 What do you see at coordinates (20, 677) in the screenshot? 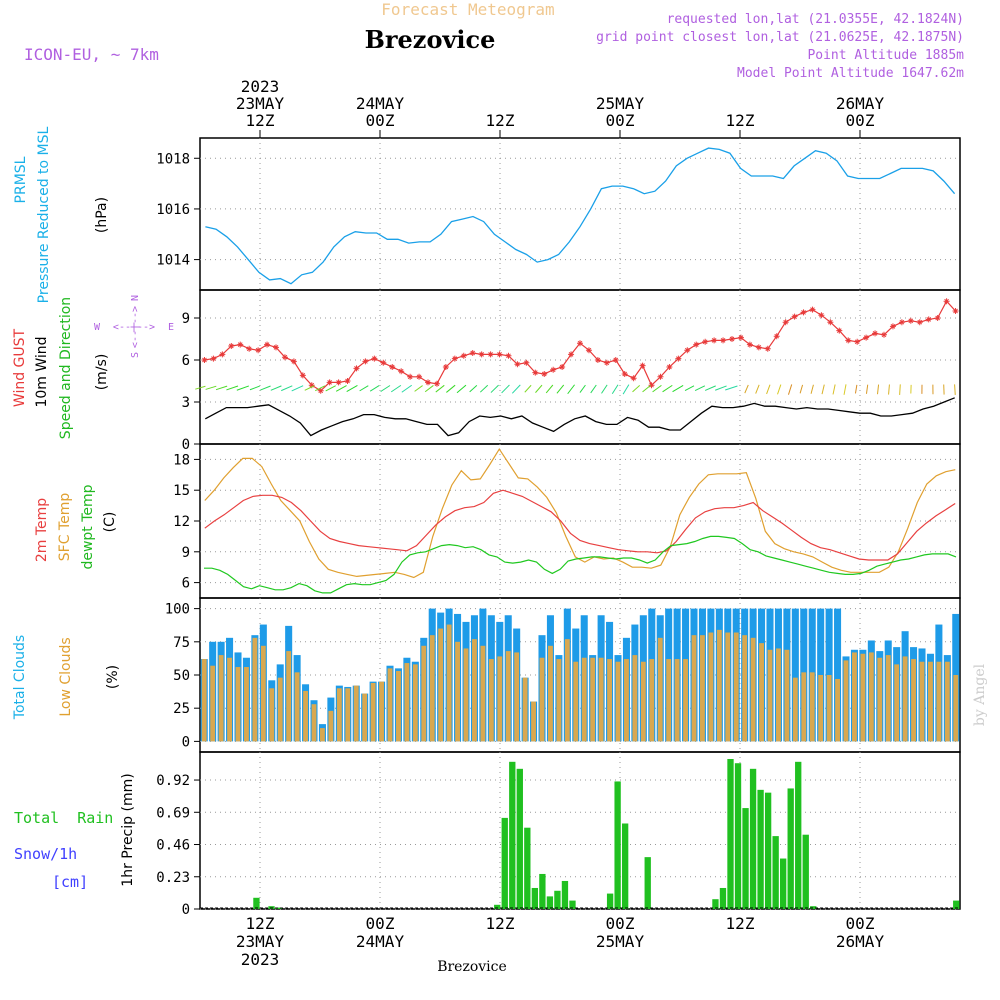
I see `cloud-total-label: Total Clouds` at bounding box center [20, 677].